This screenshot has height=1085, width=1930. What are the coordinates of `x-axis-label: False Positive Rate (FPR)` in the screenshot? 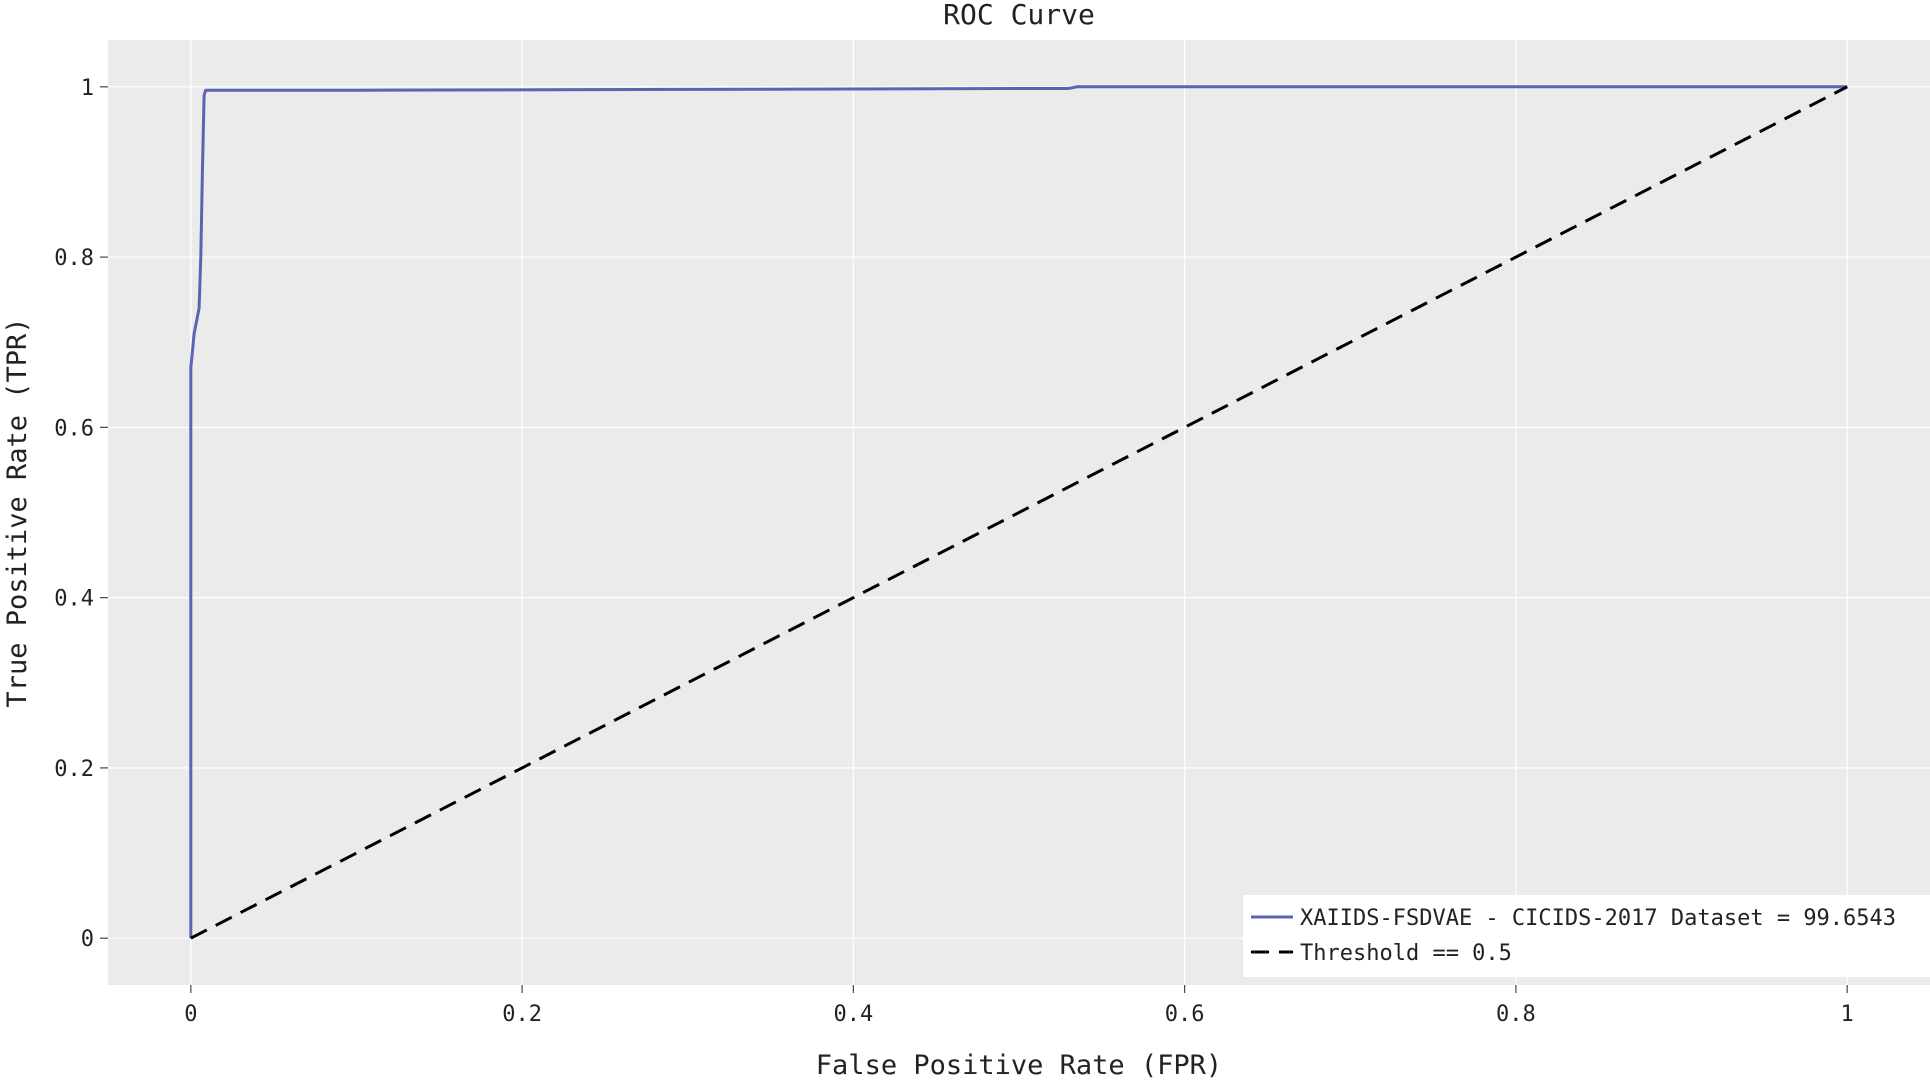 It's located at (1019, 1065).